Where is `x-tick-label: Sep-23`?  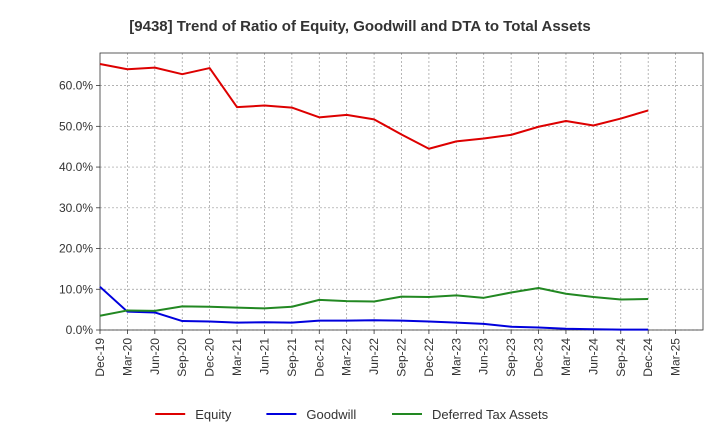
x-tick-label: Sep-23 is located at coordinates (511, 357).